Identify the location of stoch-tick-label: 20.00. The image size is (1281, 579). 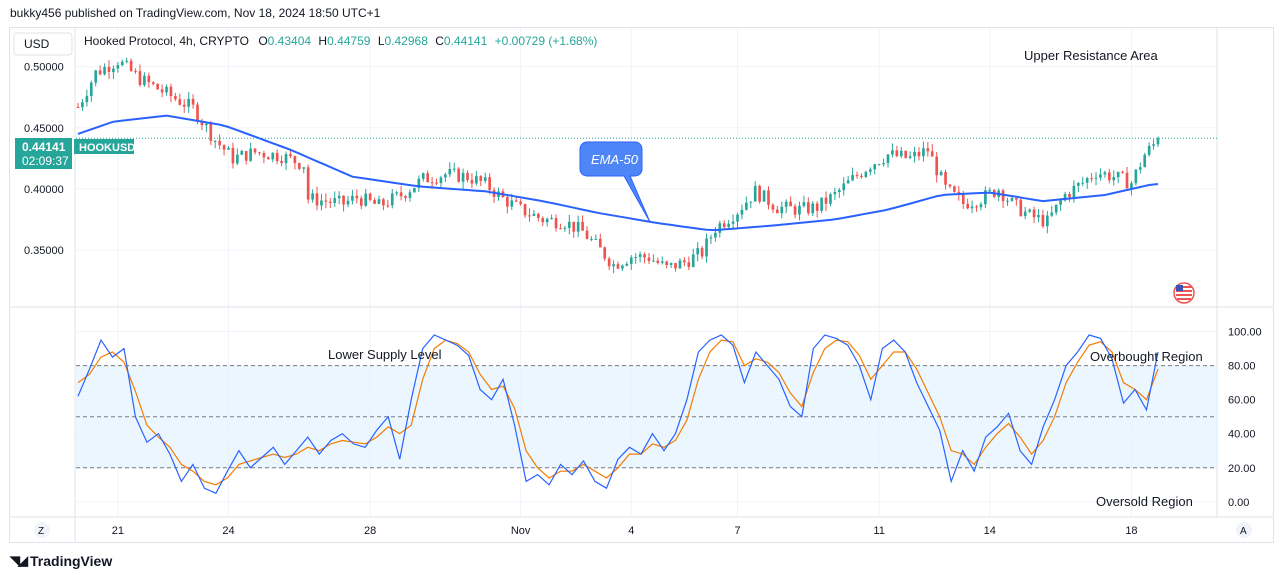
(1242, 469).